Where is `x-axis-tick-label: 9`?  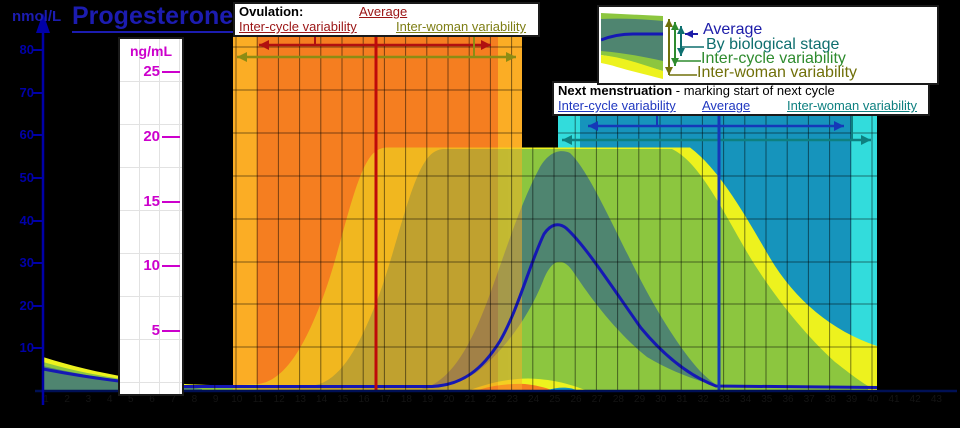
x-axis-tick-label: 9 is located at coordinates (215, 399).